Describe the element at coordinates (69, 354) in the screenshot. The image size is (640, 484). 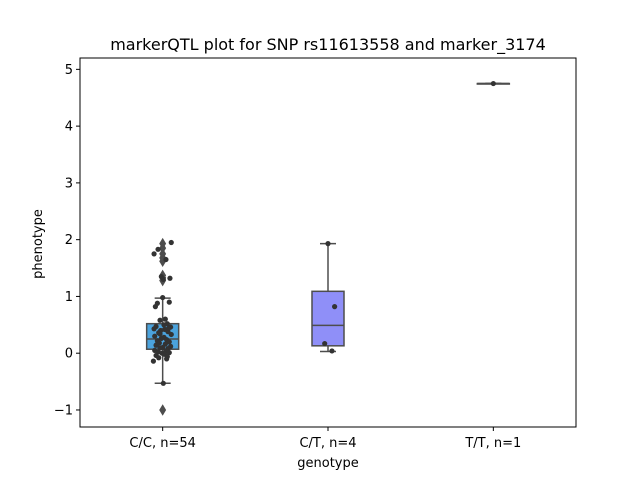
I see `y-tick-label: 0` at that location.